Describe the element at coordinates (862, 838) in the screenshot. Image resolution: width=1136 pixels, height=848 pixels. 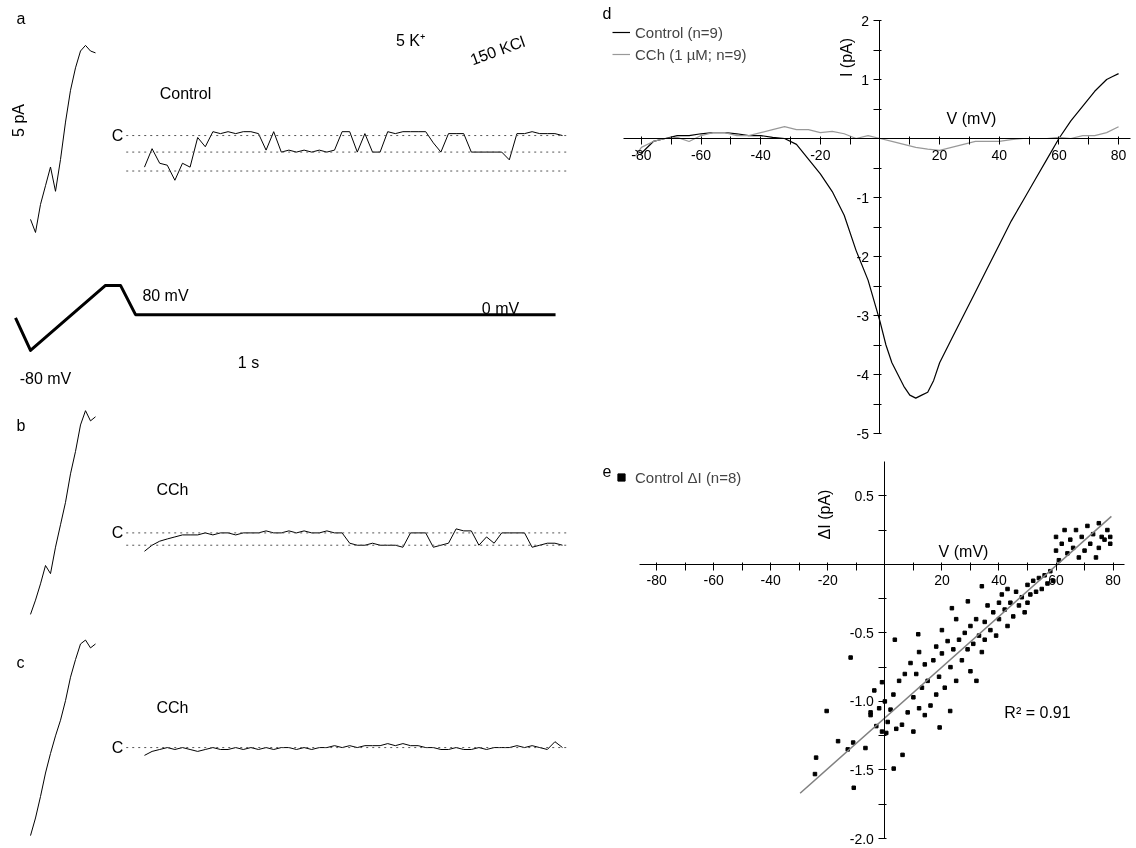
I see `y-tick-label: -2.0` at that location.